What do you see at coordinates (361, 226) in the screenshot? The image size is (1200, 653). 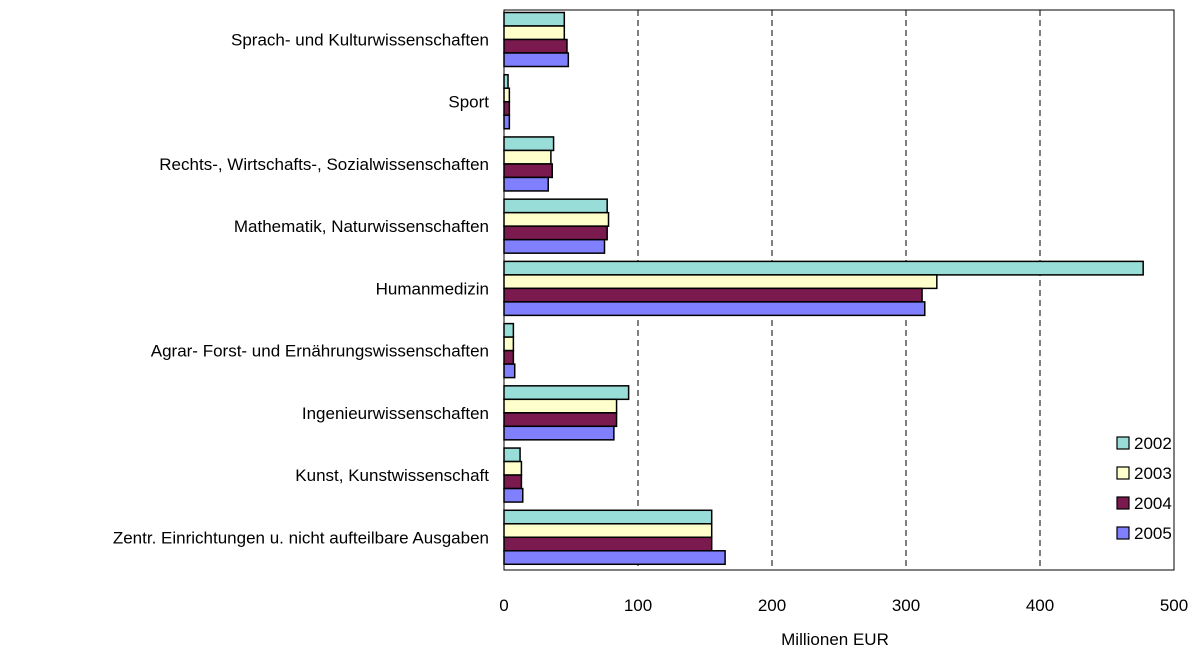 I see `category-label: Mathematik, Naturwissenschaften` at bounding box center [361, 226].